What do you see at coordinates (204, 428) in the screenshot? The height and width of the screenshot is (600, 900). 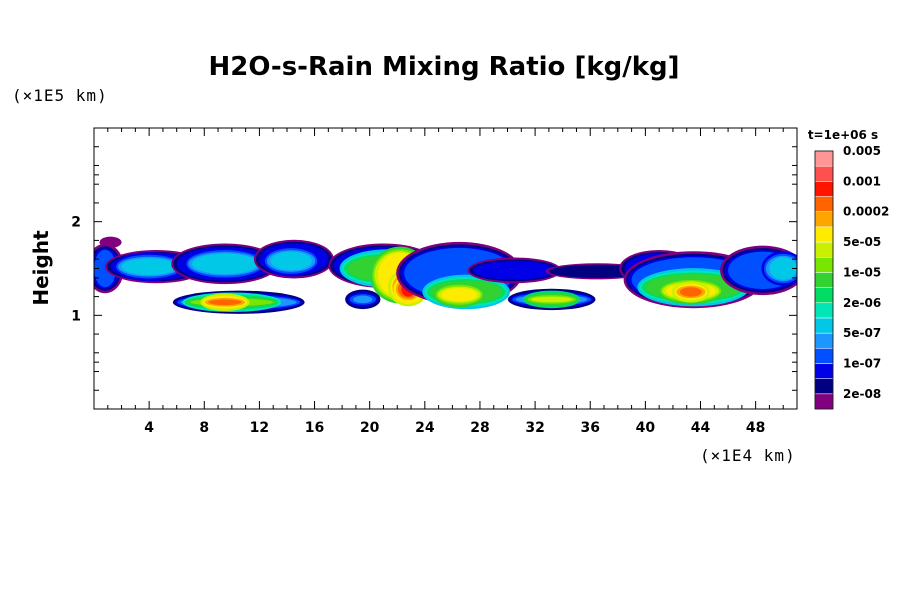 I see `x-tick-label: 8` at bounding box center [204, 428].